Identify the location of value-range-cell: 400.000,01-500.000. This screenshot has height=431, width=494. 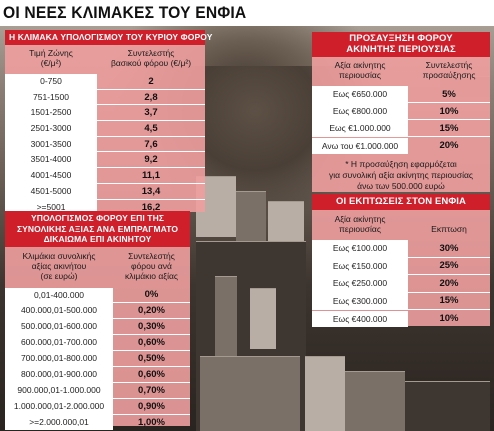
(59, 311).